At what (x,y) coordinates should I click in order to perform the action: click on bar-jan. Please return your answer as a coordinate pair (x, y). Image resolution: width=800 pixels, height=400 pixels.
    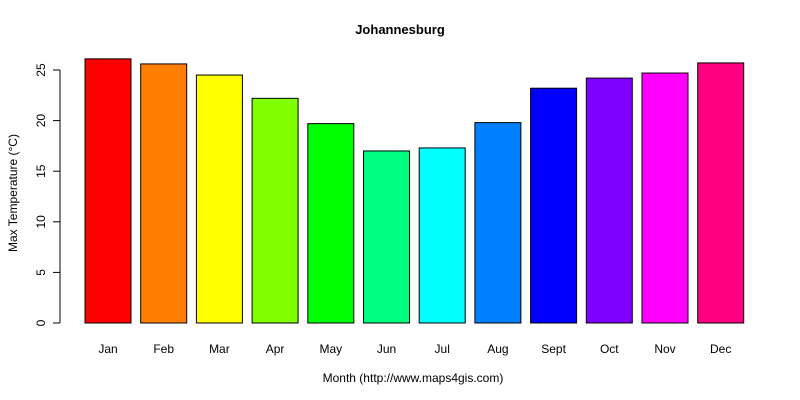
    Looking at the image, I should click on (108, 191).